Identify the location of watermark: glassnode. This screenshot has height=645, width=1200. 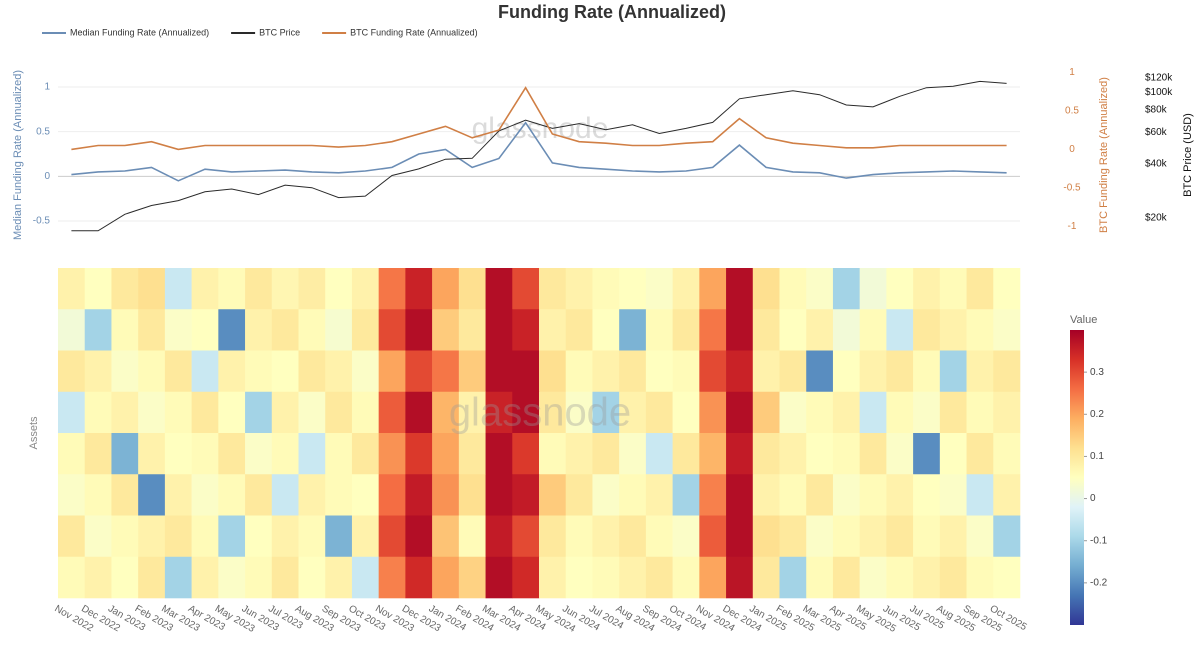
(540, 128).